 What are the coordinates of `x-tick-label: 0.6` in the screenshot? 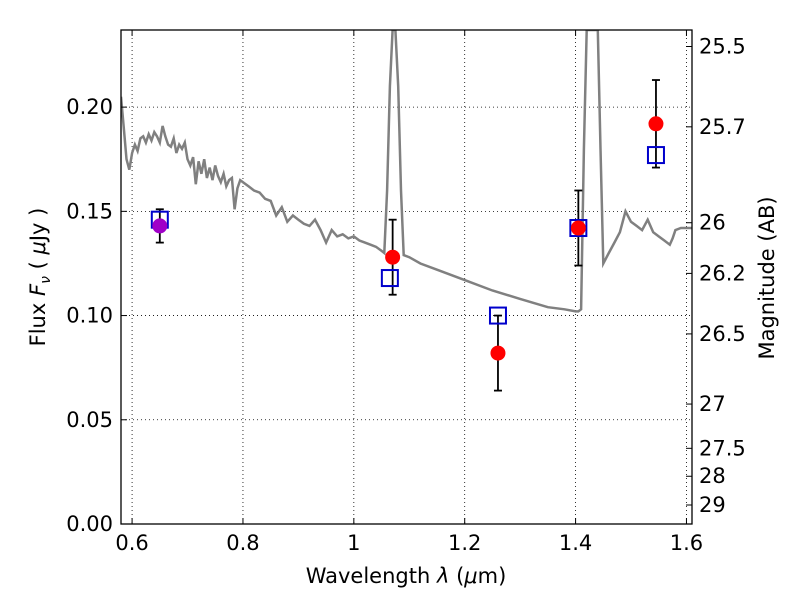 It's located at (131, 543).